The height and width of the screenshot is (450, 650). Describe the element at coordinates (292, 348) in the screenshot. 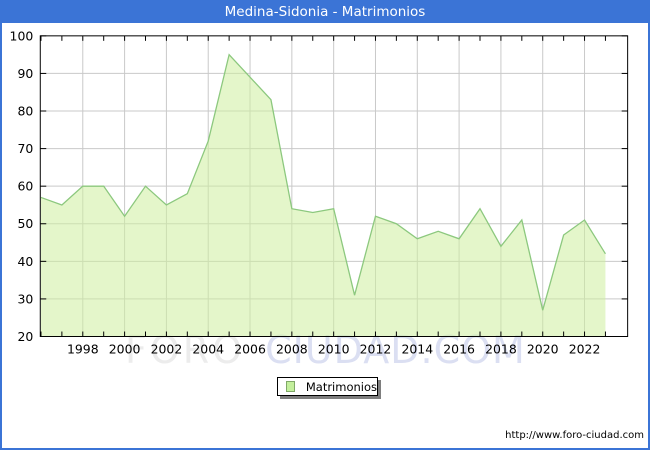

I see `svg-text: 2008` at that location.